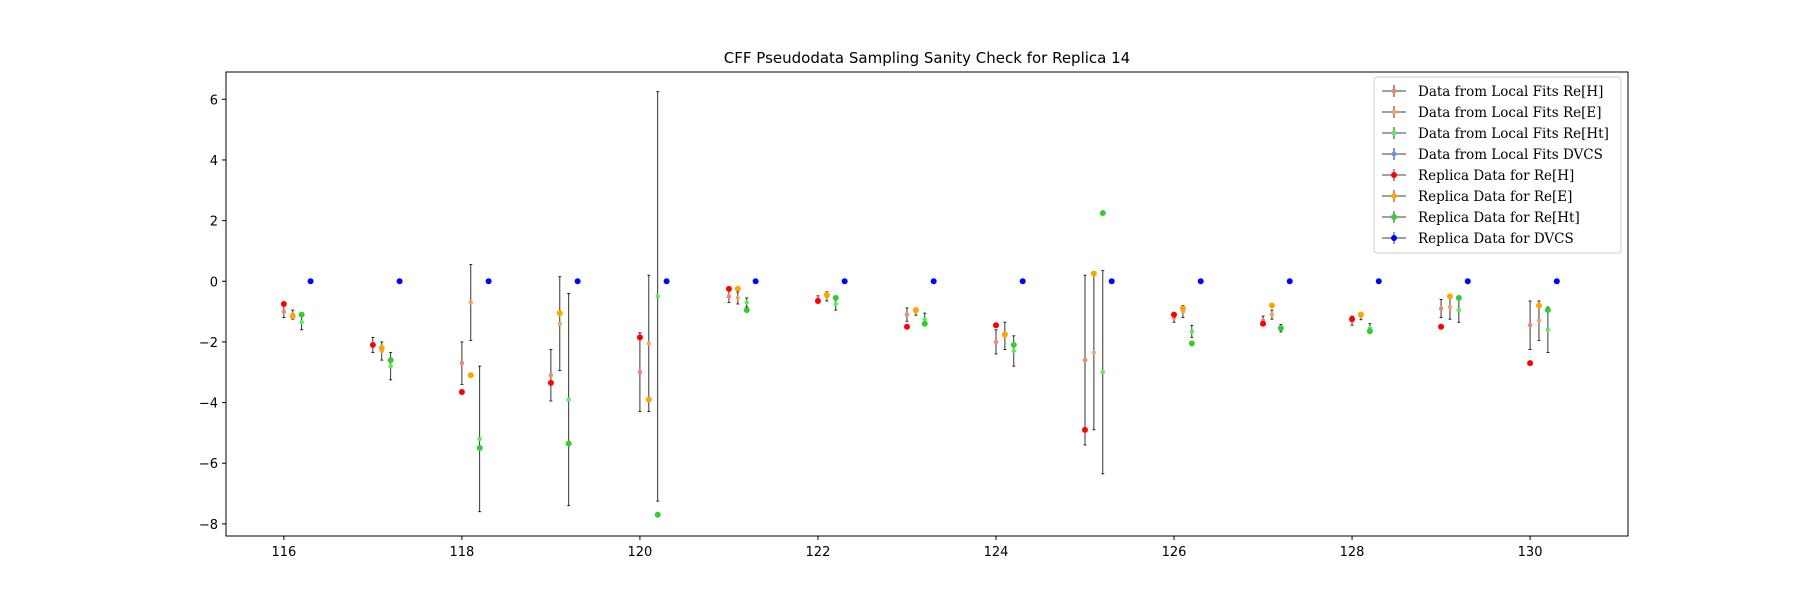 The width and height of the screenshot is (1800, 600). I want to click on legend-item: Data from Local Fits Re[Ht], so click(1495, 134).